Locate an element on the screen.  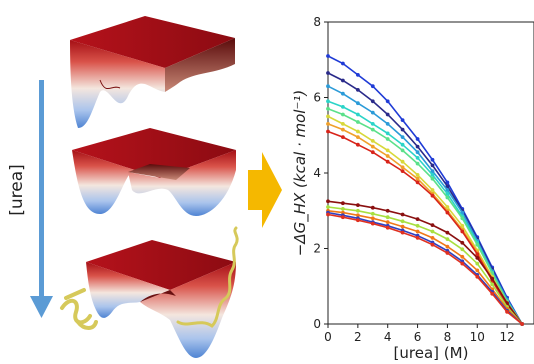
y-axis: 0 2 4 6 8 is located at coordinates (320, 173).